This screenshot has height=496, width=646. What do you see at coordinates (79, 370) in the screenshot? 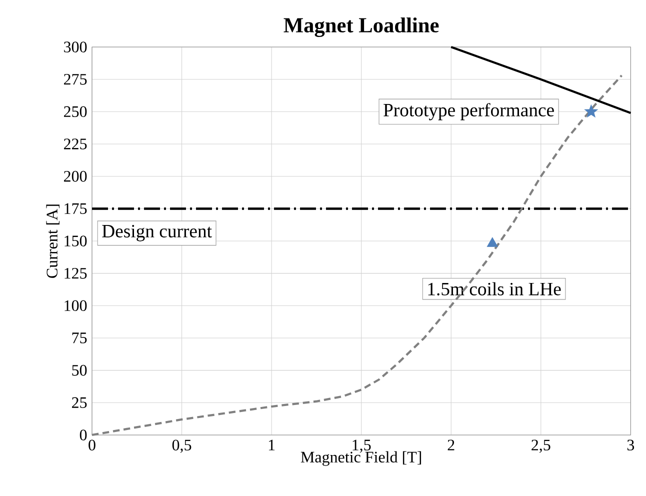
I see `y-tick-label: 50` at bounding box center [79, 370].